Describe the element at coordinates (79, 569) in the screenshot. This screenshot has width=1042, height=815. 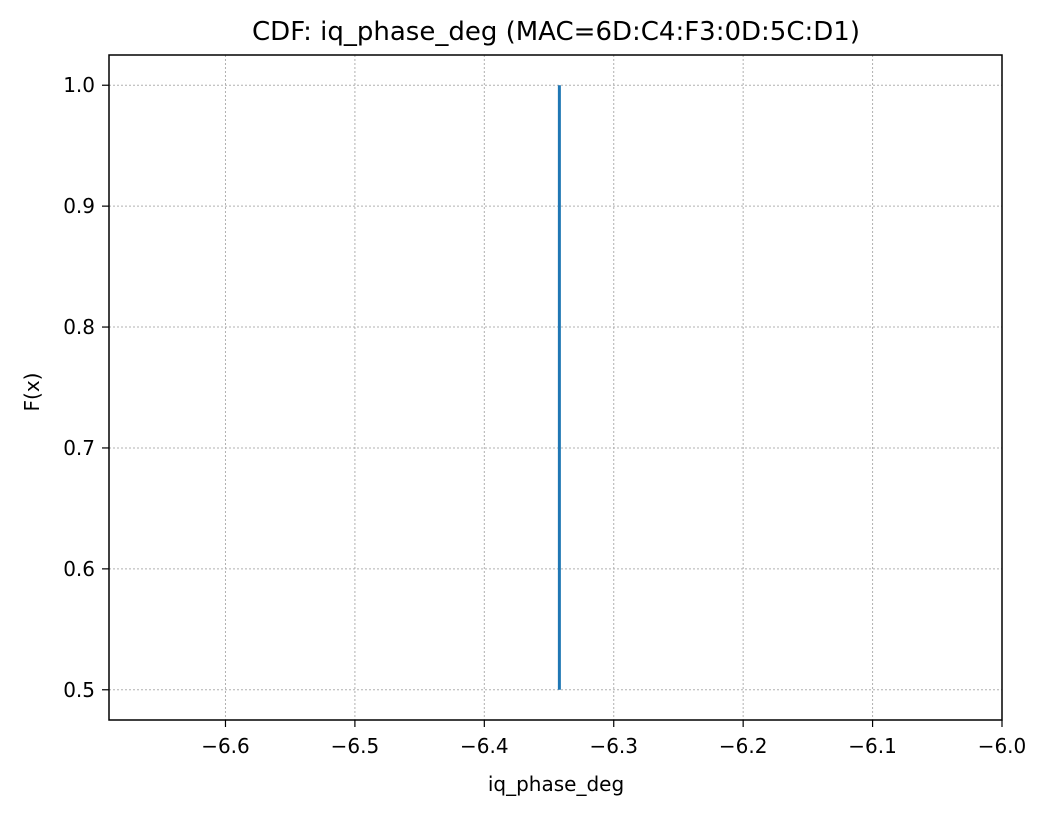
I see `y-tick-label: 0.6` at that location.